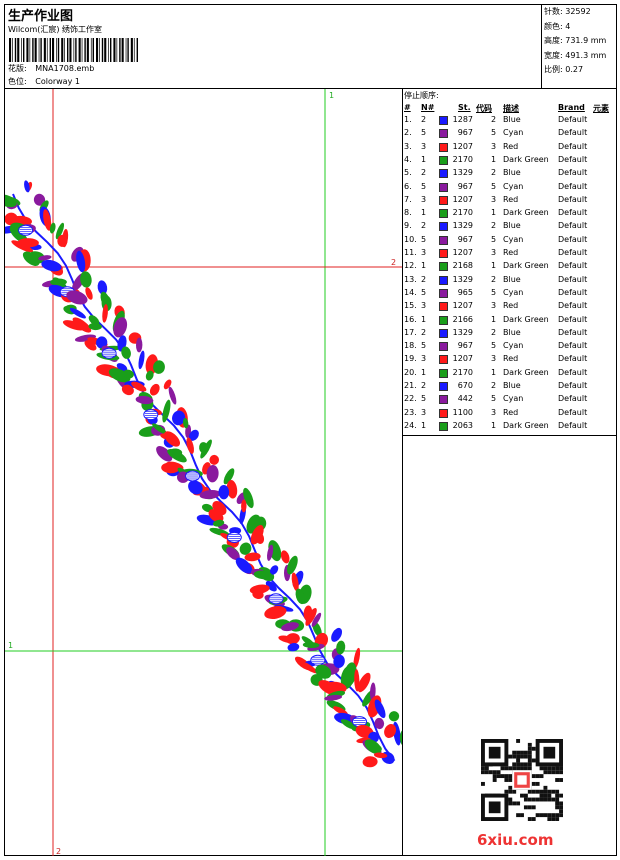  I want to click on table-row: 6. 5 967 5 Cyan Default, so click(510, 188).